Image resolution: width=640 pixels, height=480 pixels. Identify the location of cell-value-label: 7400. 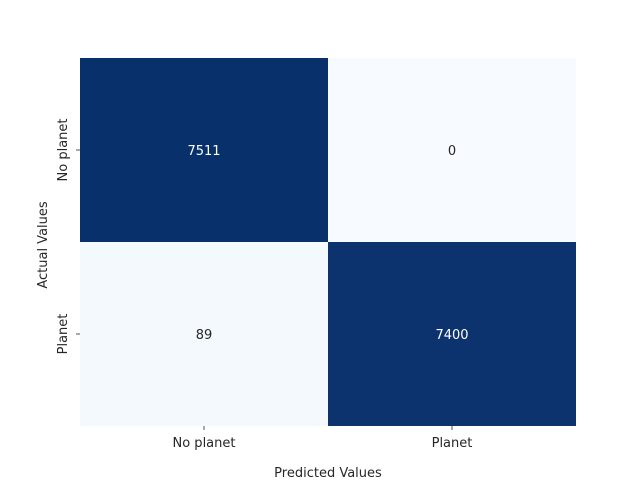
(451, 335).